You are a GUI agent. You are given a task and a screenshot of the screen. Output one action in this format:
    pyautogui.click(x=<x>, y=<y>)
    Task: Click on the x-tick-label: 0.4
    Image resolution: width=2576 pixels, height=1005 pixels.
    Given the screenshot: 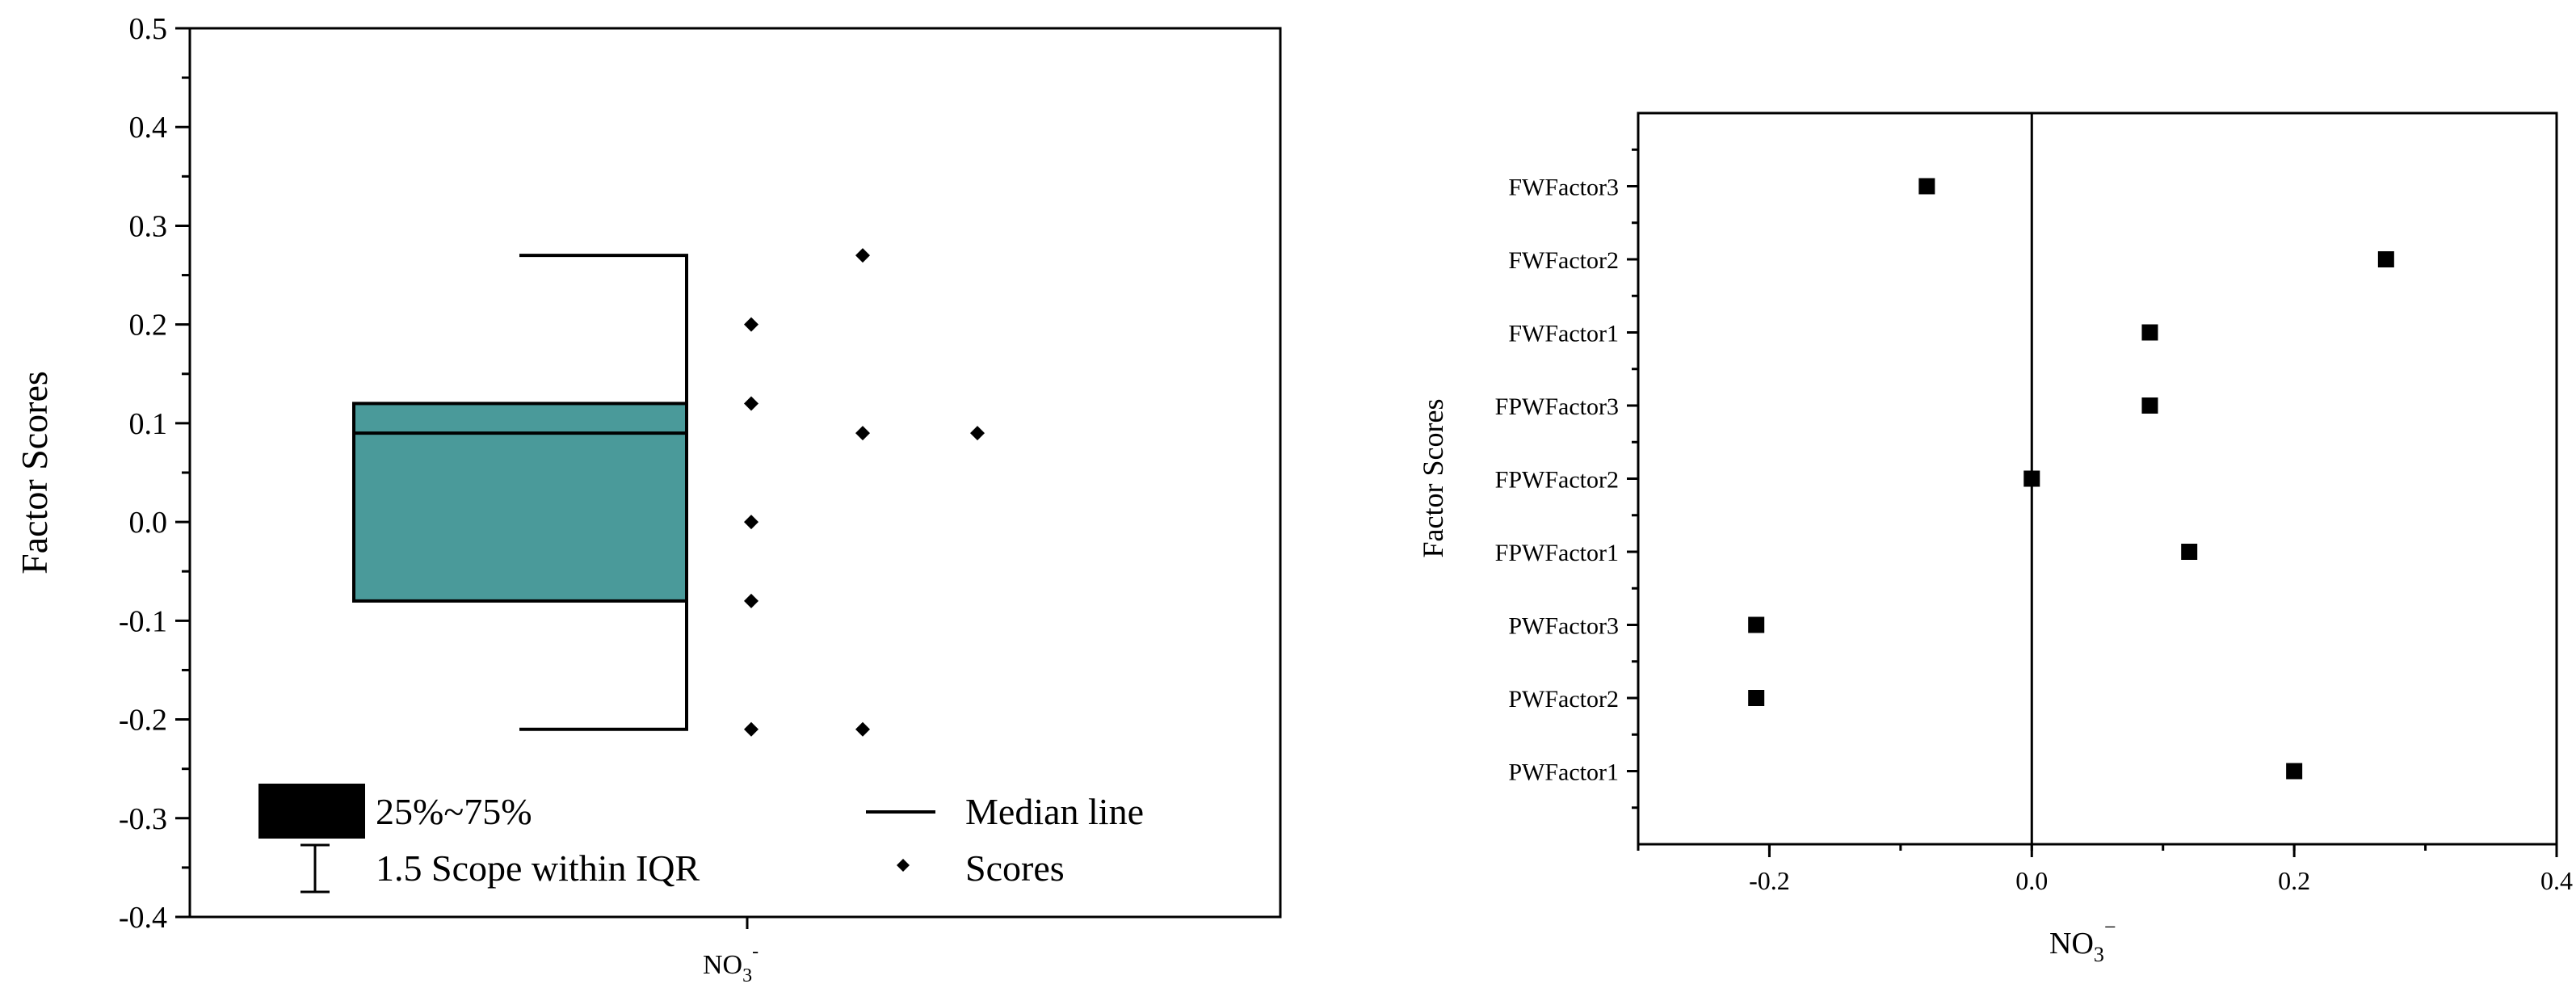 What is the action you would take?
    pyautogui.click(x=2557, y=881)
    